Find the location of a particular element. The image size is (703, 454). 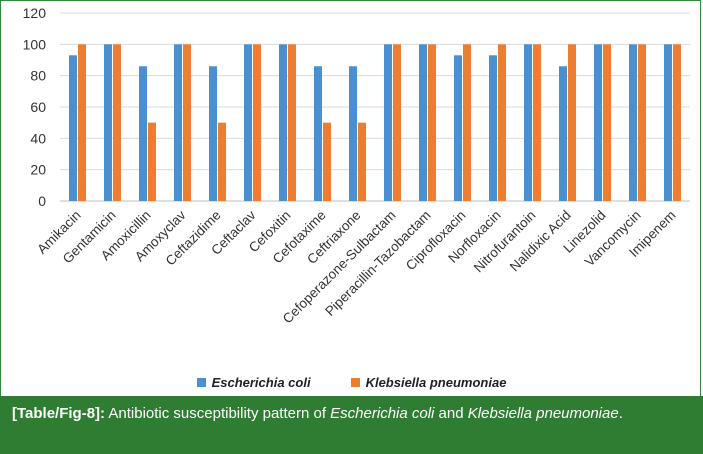

legend-entry-series-1: Escherichia coli is located at coordinates (253, 382).